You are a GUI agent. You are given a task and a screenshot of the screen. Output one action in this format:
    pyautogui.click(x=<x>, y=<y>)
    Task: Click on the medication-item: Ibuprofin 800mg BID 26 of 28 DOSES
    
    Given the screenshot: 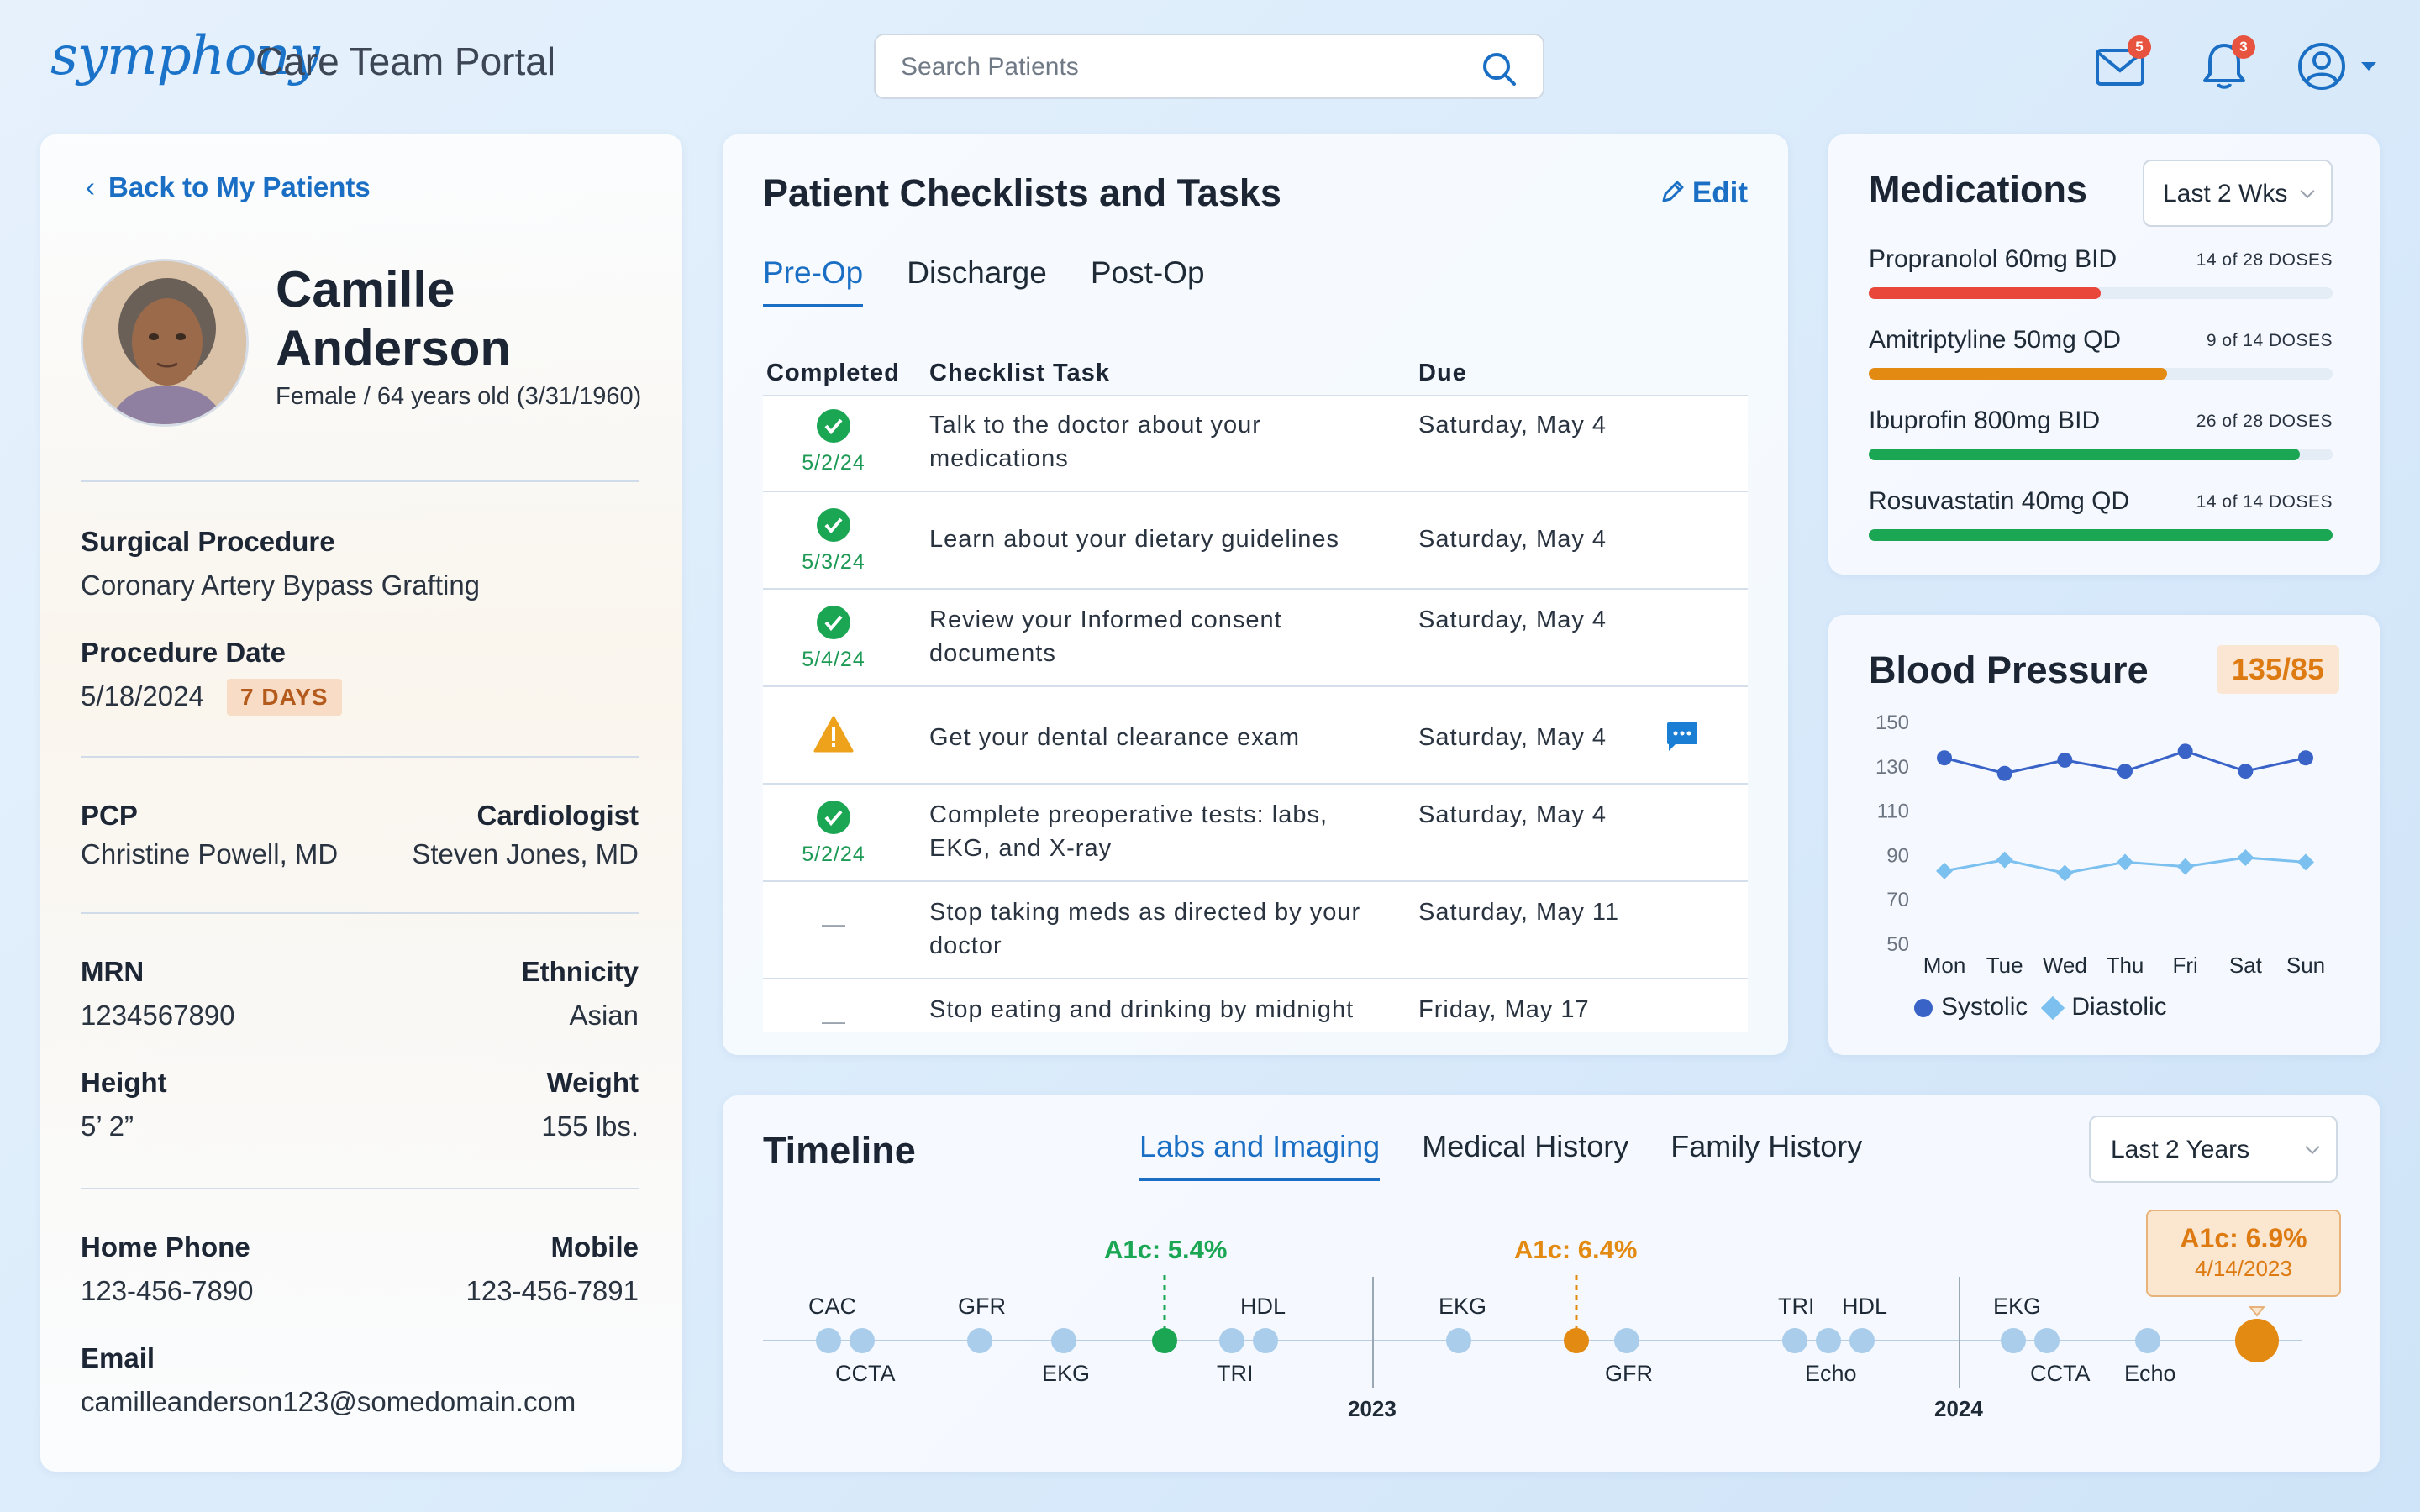 What is the action you would take?
    pyautogui.click(x=2101, y=433)
    